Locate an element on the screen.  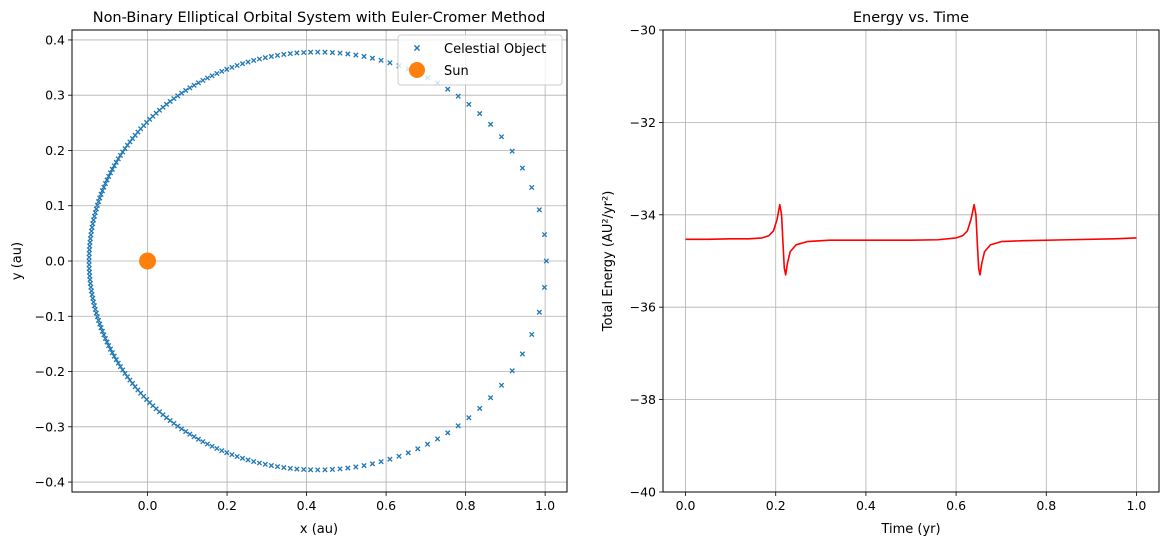
energy-x-tick-label: 1.0 is located at coordinates (1137, 505).